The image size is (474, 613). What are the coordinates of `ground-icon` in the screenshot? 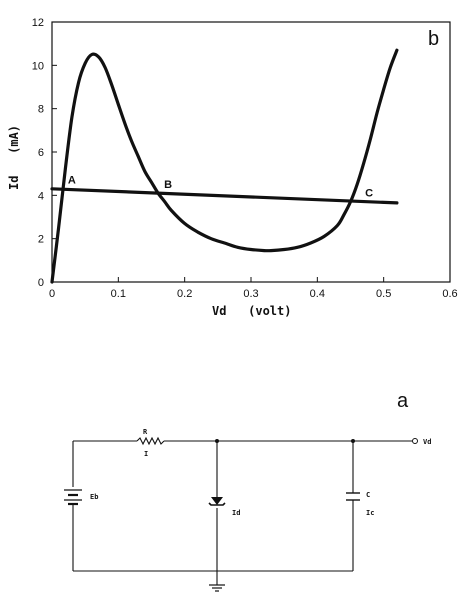 It's located at (217, 588).